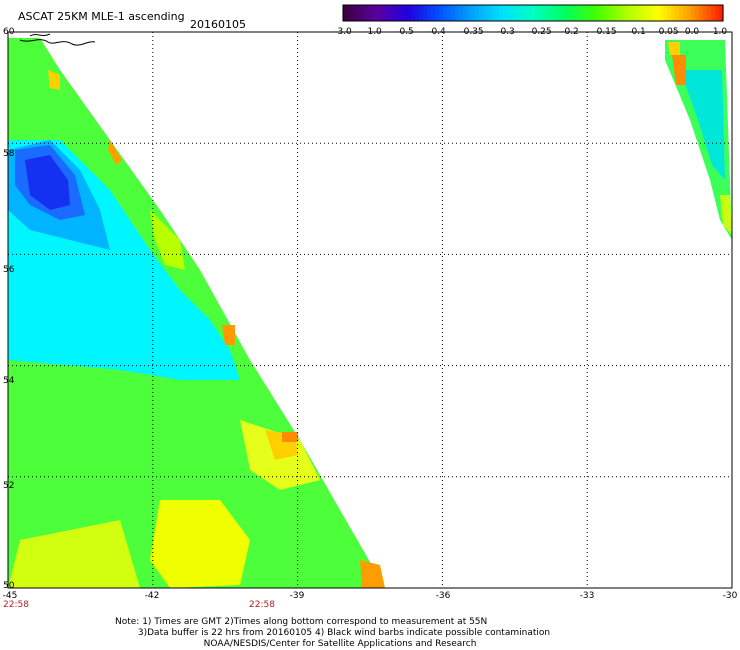 This screenshot has height=650, width=740. I want to click on lat-label: 52, so click(9, 486).